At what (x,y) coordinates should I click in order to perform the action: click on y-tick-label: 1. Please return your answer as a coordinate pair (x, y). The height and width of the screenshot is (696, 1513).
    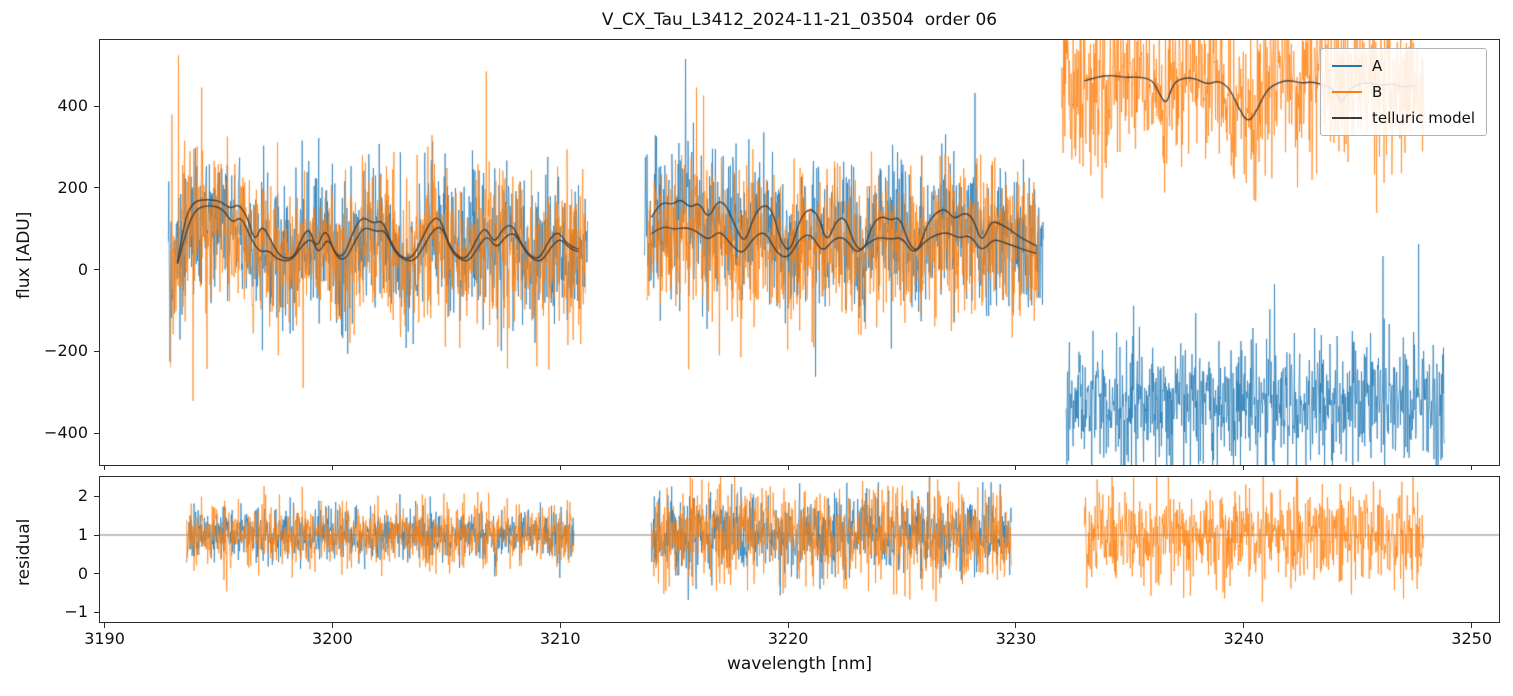
    Looking at the image, I should click on (82, 534).